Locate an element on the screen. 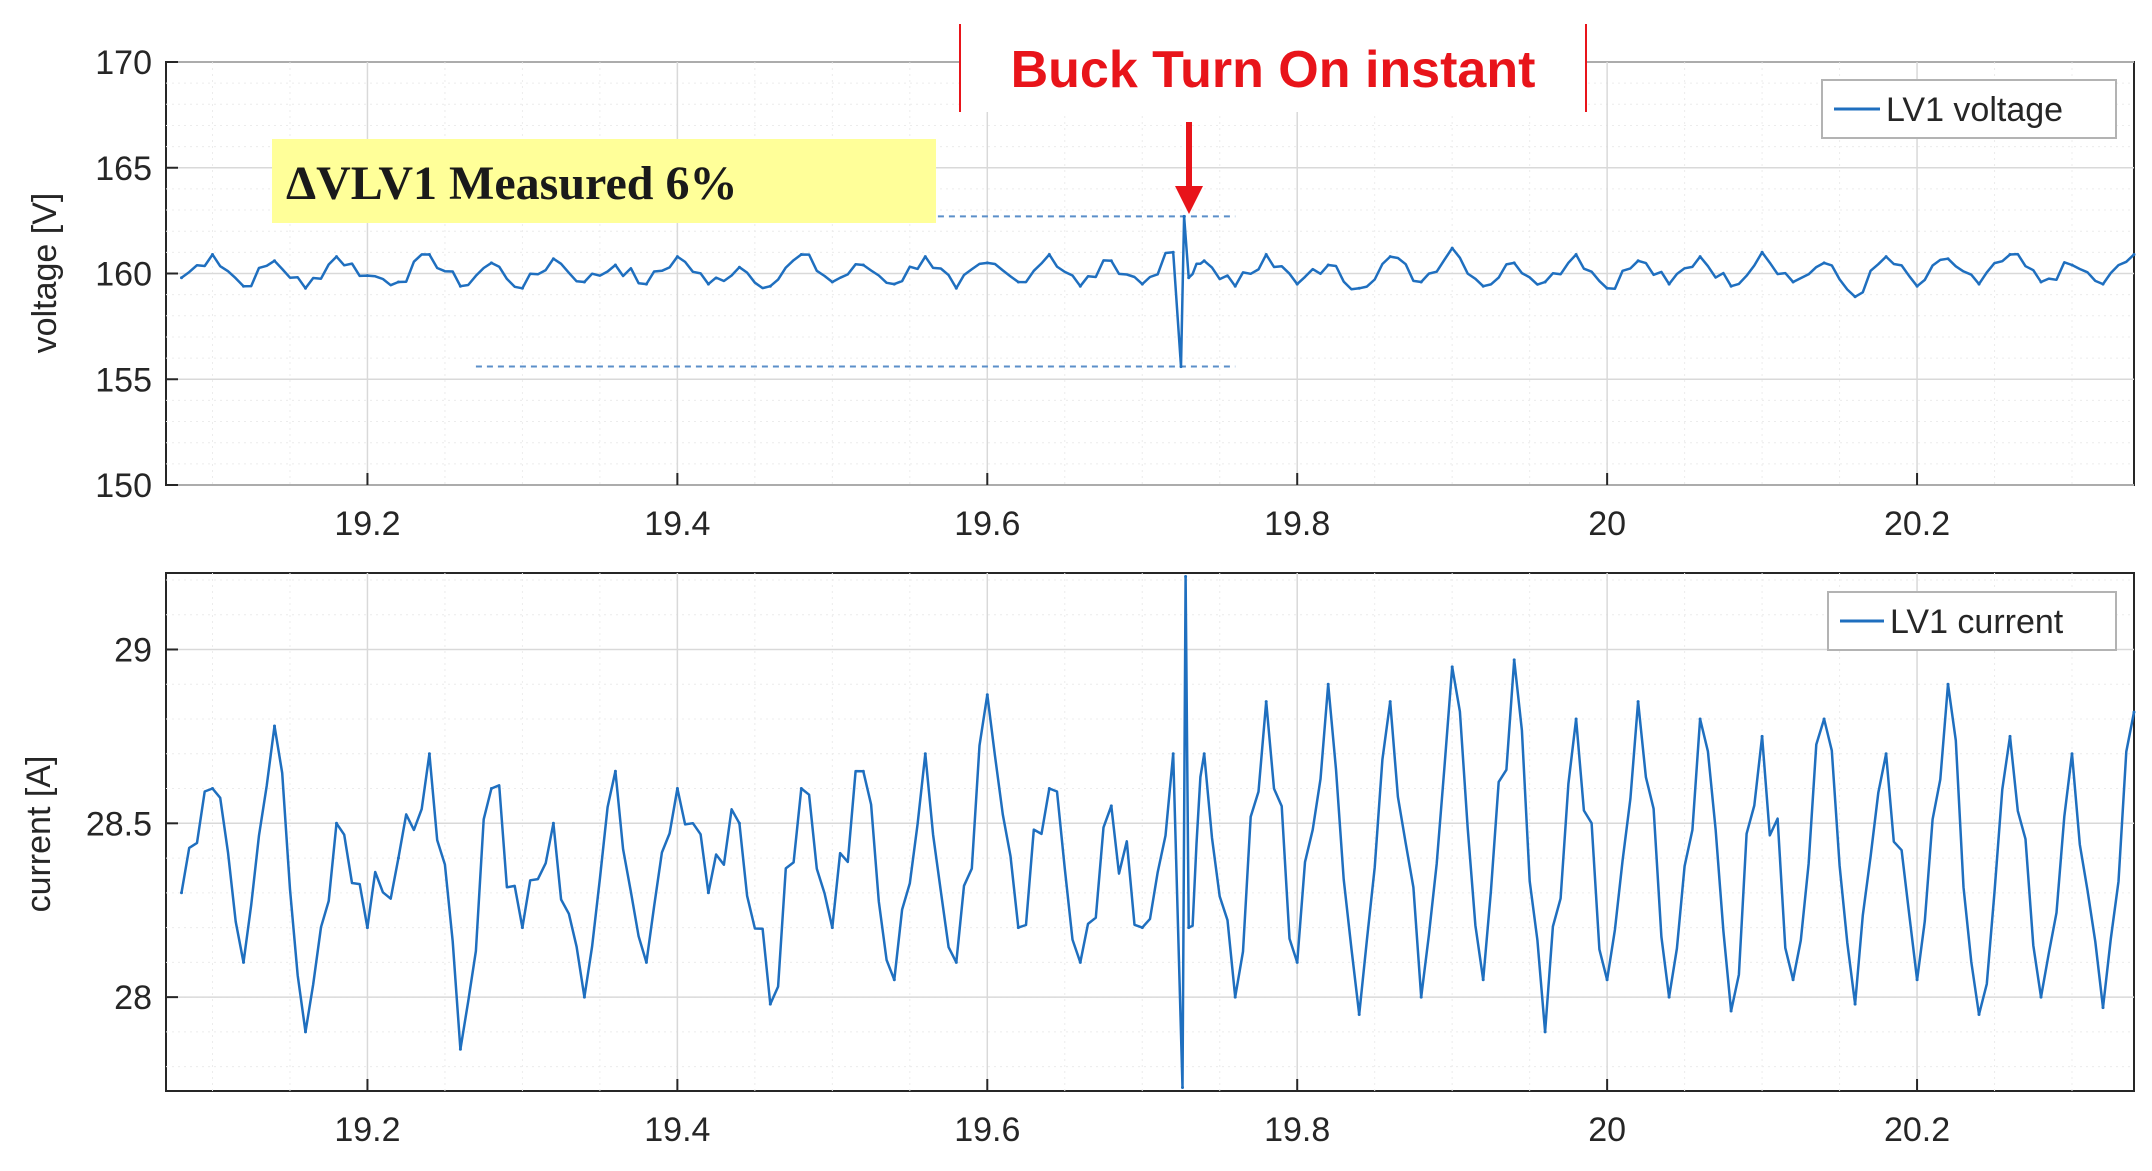 Image resolution: width=2152 pixels, height=1171 pixels. voltage-y-tick-label: 160 is located at coordinates (123, 275).